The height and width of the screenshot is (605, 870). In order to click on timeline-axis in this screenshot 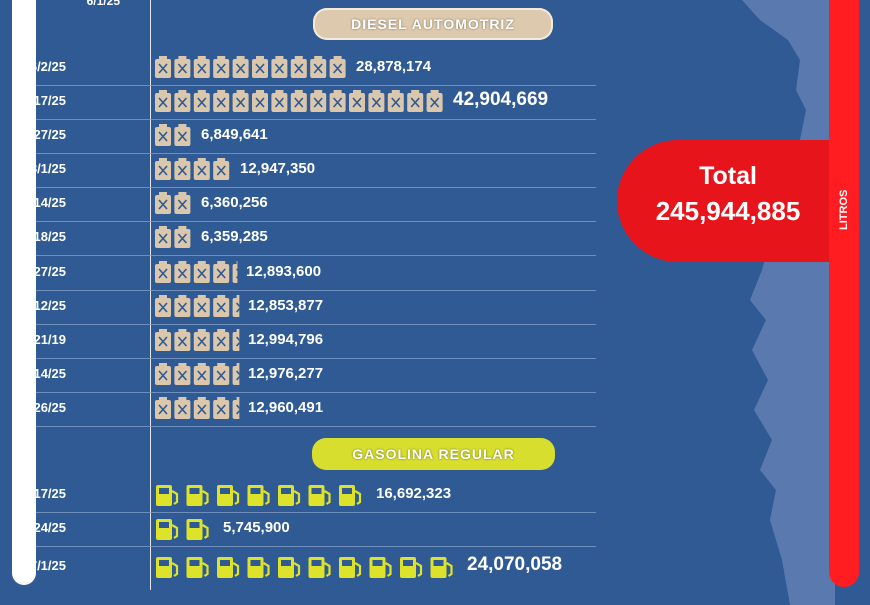, I will do `click(150, 295)`.